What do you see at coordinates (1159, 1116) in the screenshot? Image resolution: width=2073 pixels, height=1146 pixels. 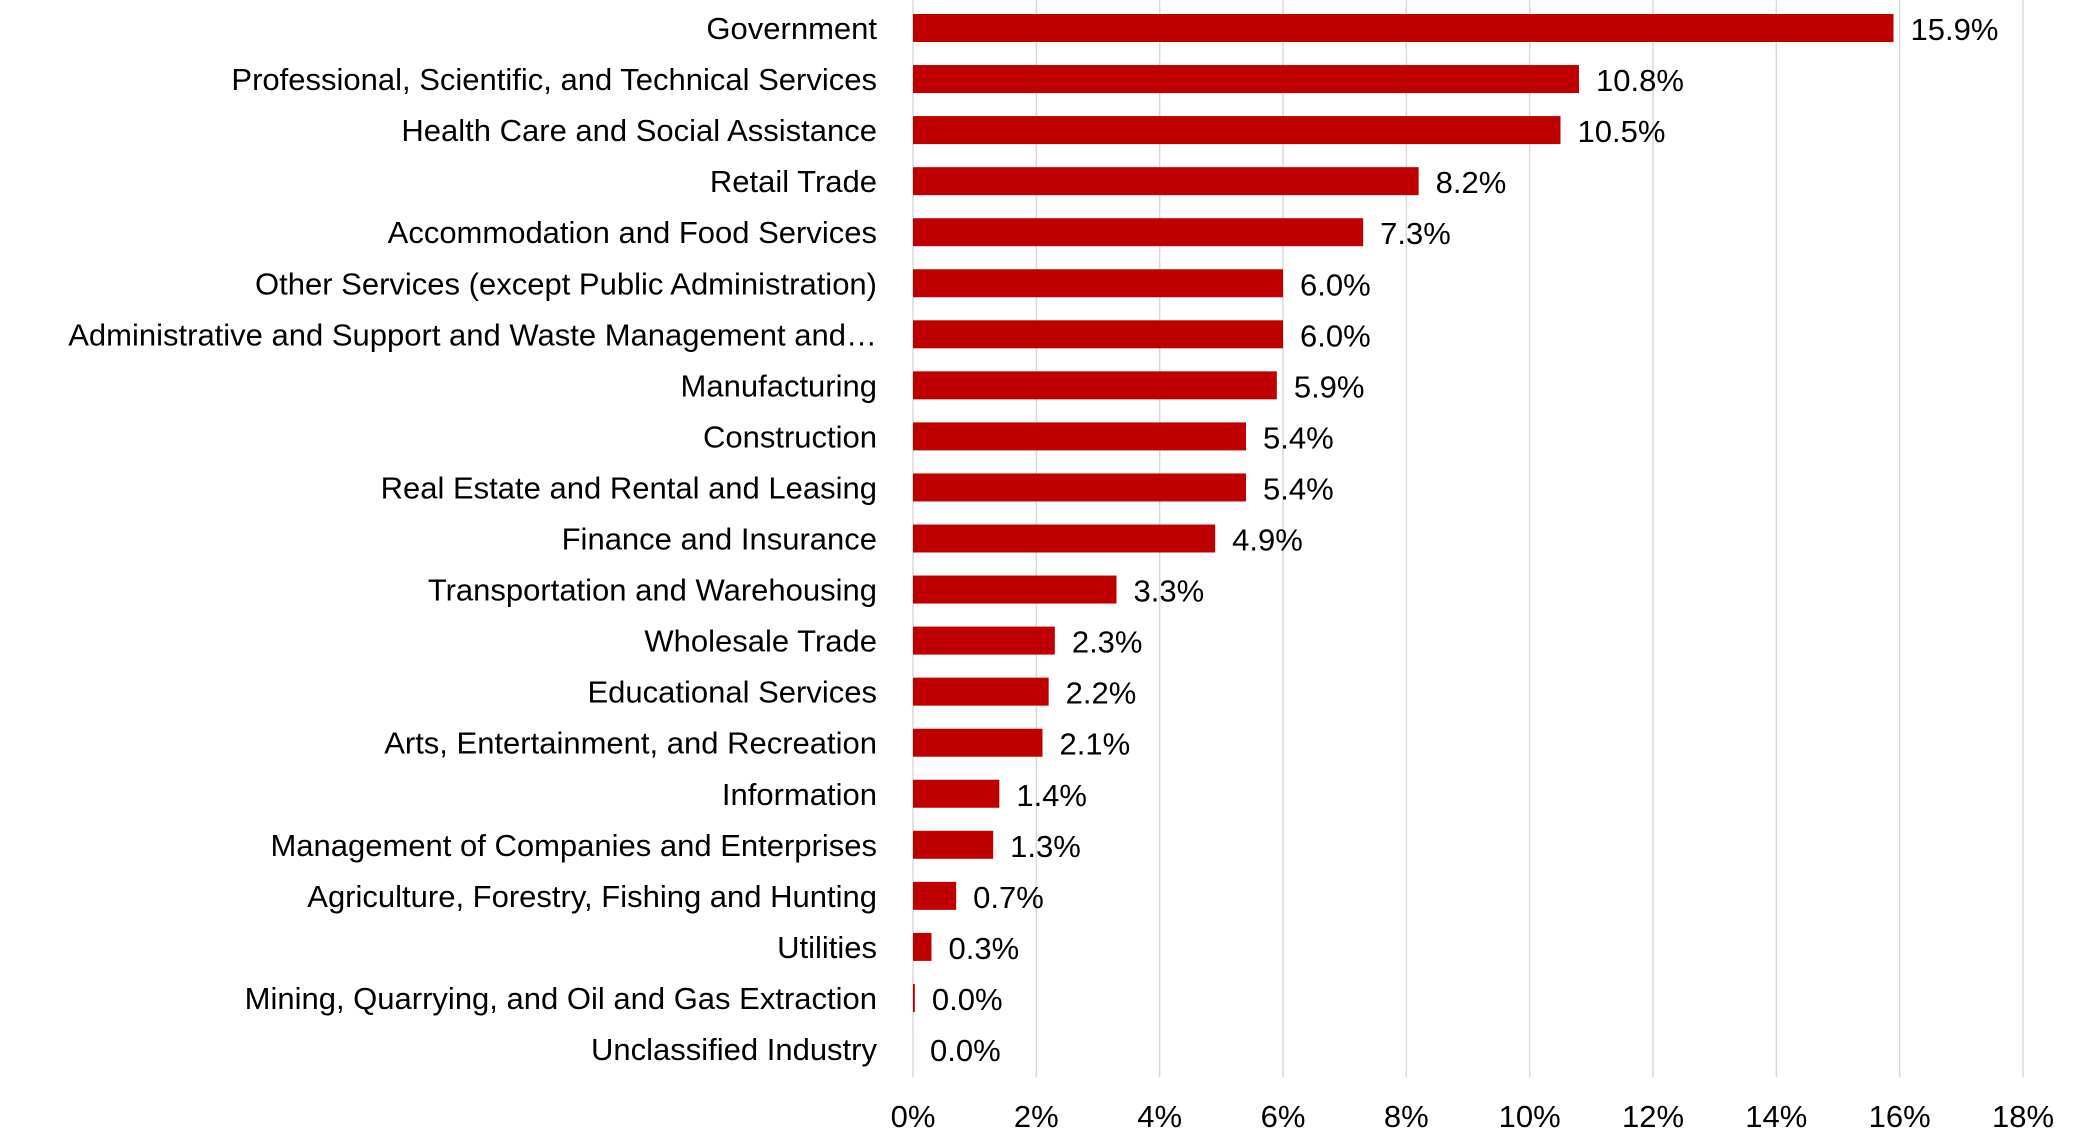 I see `x-tick-label: 4%` at bounding box center [1159, 1116].